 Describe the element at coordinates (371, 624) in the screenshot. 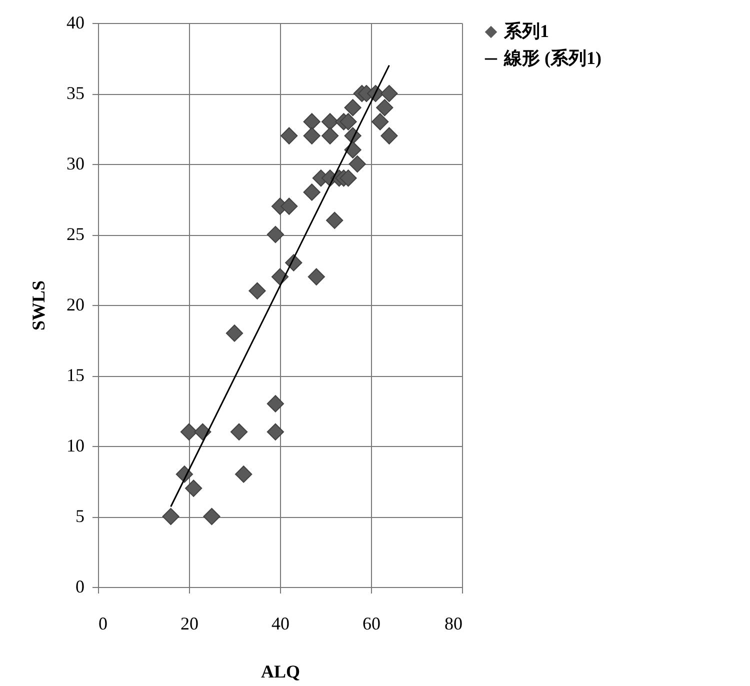

I see `x-tick-label: 60` at that location.